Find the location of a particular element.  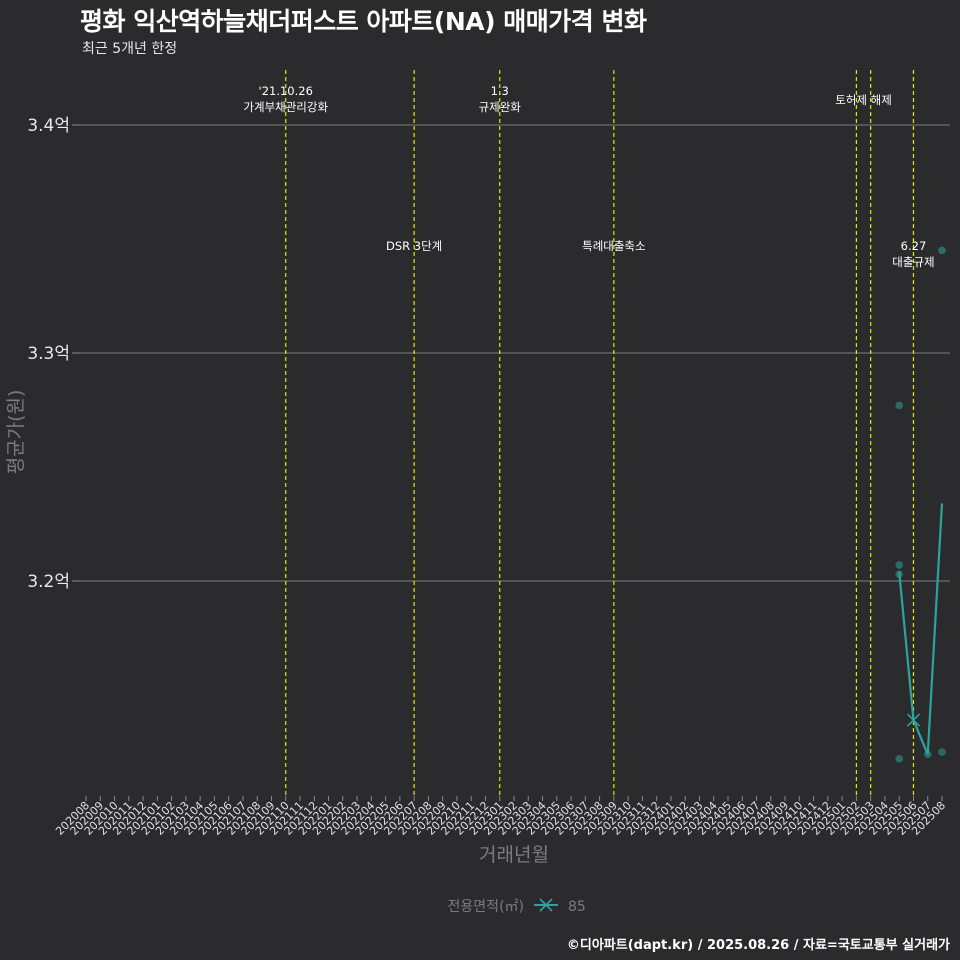

event-label: 1.3 is located at coordinates (500, 91).